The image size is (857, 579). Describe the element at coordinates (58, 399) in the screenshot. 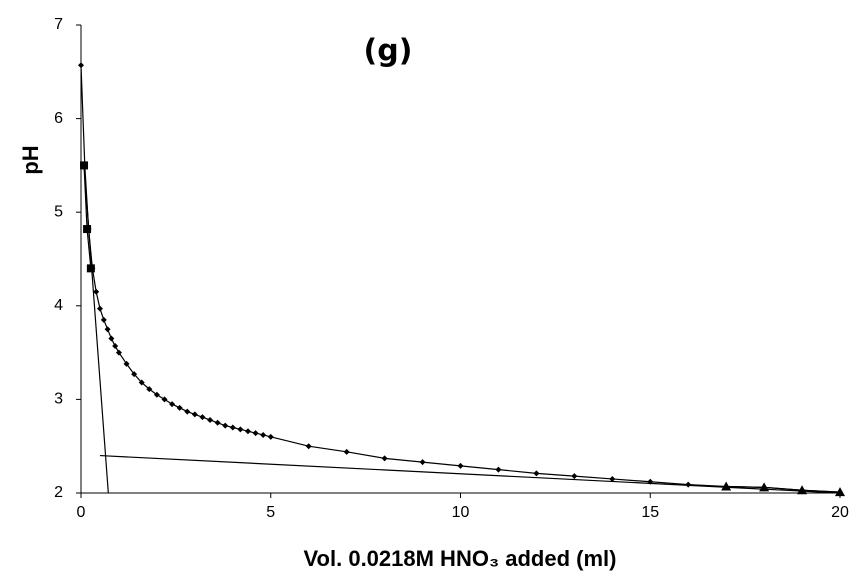

I see `y-tick-label: 3` at that location.